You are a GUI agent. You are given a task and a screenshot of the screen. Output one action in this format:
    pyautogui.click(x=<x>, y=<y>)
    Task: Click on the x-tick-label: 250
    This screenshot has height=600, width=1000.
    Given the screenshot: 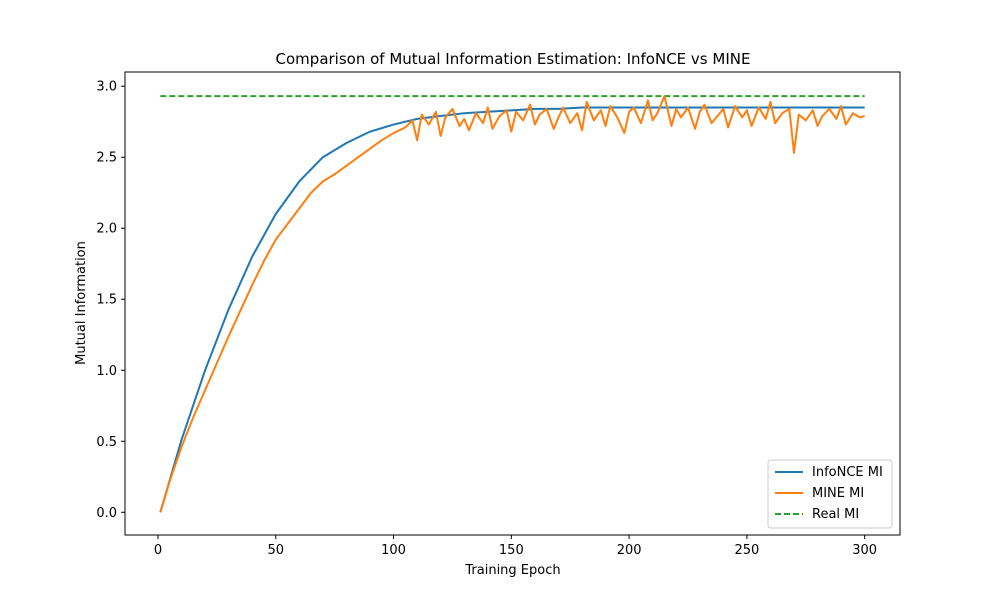 What is the action you would take?
    pyautogui.click(x=746, y=550)
    